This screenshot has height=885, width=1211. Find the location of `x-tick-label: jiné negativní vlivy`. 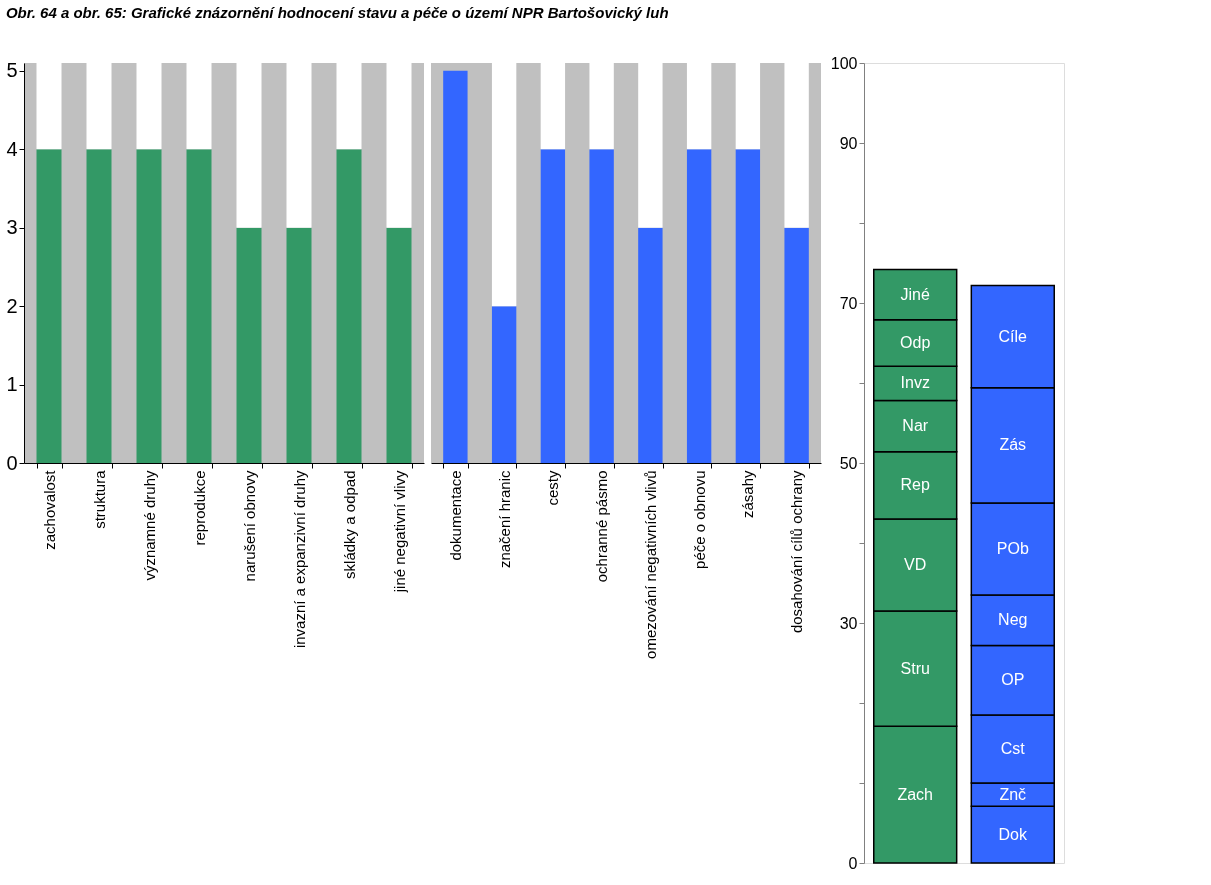

x-tick-label: jiné negativní vlivy is located at coordinates (399, 532).